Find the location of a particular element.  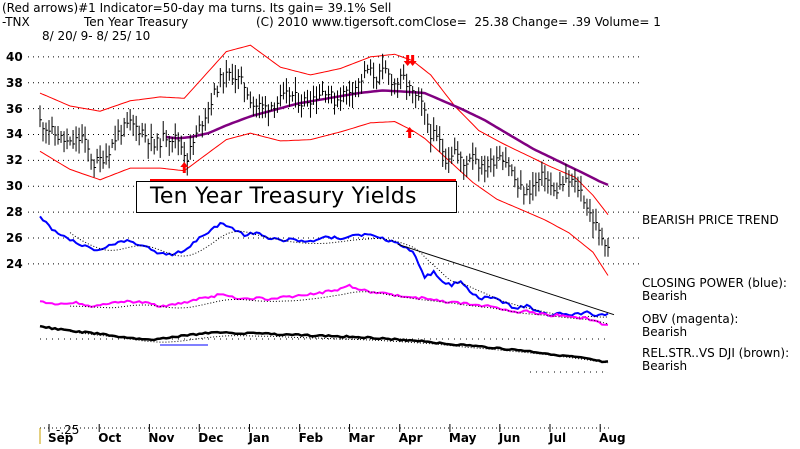

rel-strength-value: Bearish is located at coordinates (665, 366).